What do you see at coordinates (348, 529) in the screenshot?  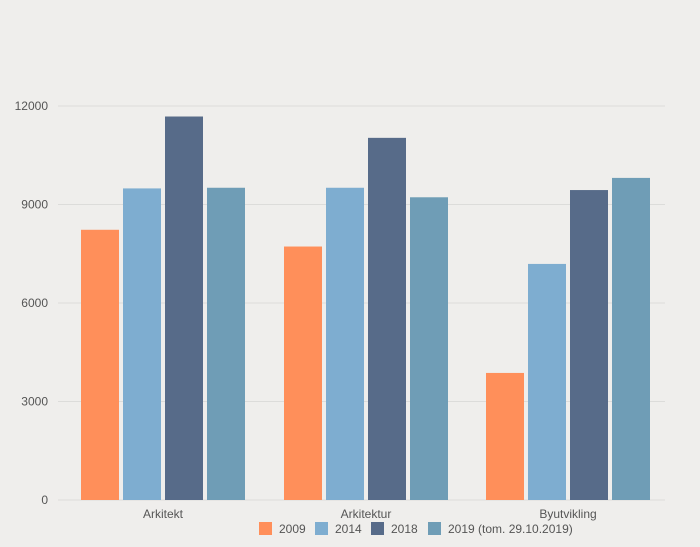 I see `legend-label: 2014` at bounding box center [348, 529].